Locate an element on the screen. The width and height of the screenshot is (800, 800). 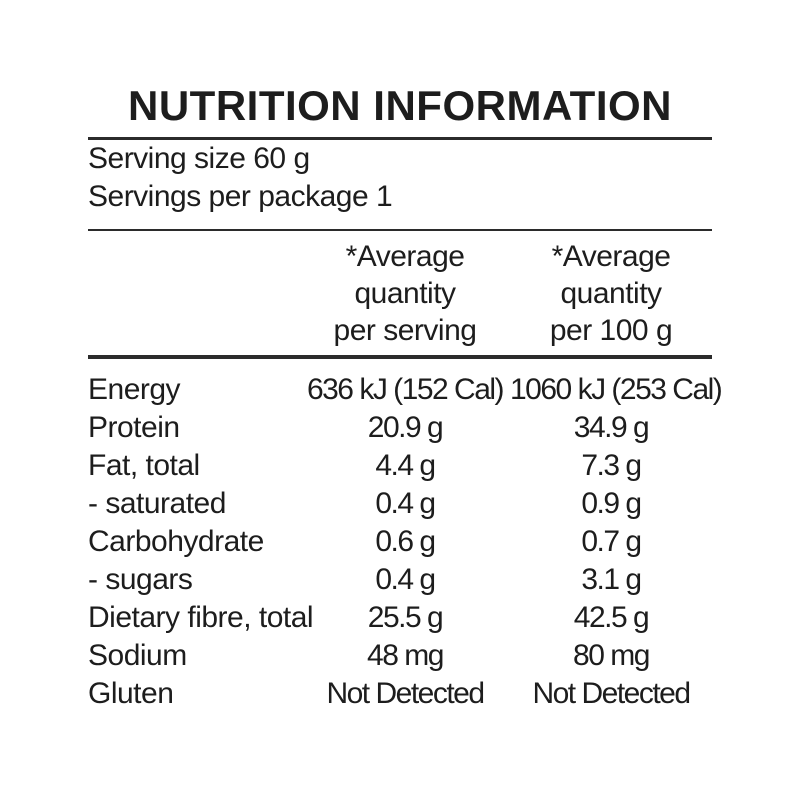
per-100g-value: 42.5 g is located at coordinates (611, 617).